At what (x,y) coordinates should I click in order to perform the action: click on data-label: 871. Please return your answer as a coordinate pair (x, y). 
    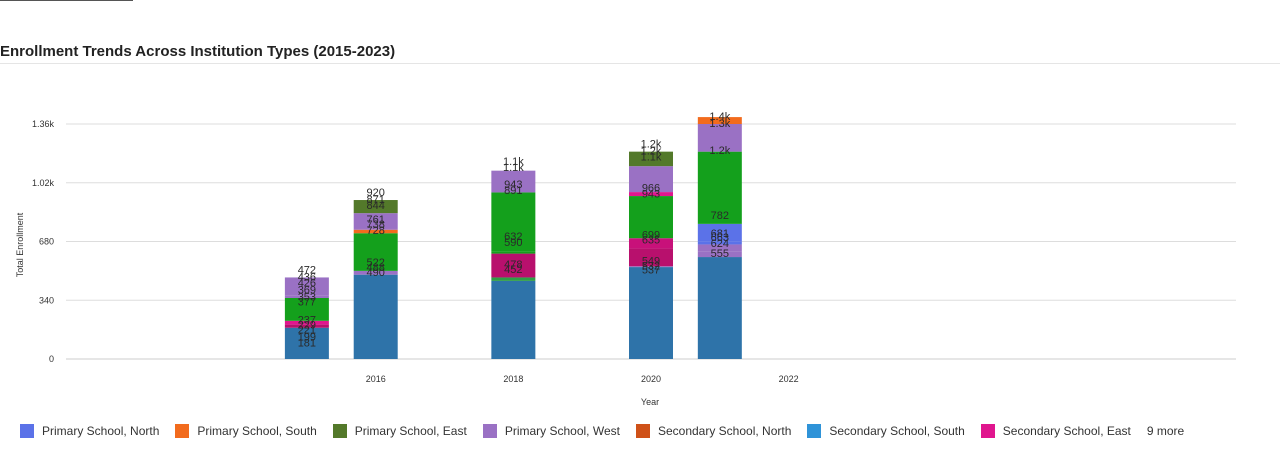
    Looking at the image, I should click on (376, 200).